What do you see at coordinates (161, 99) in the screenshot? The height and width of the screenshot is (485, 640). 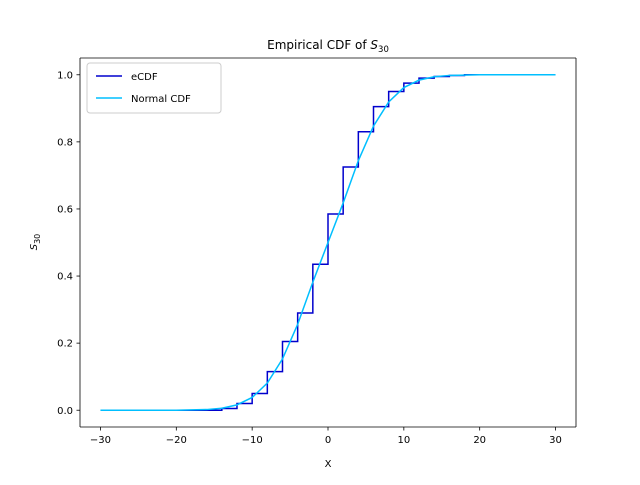 I see `legend-label-normal-cdf: Normal CDF` at bounding box center [161, 99].